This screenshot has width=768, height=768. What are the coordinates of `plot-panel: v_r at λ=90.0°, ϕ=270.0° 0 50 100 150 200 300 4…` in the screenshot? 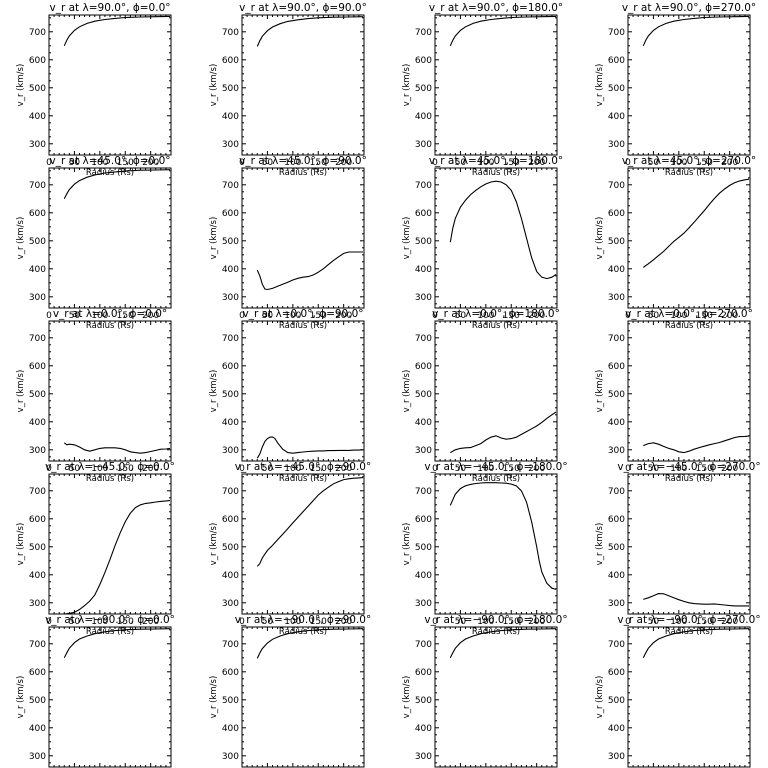 It's located at (675, 90).